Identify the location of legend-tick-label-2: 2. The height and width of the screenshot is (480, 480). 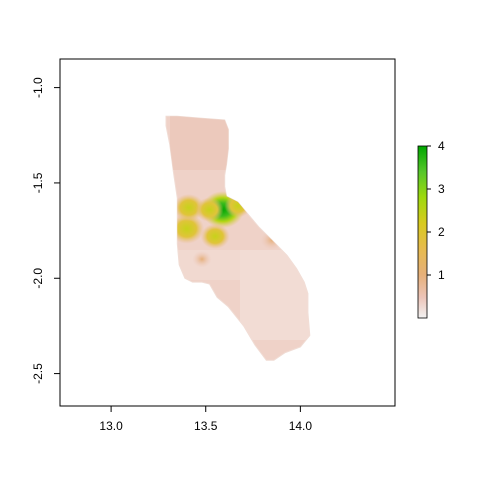
(441, 232).